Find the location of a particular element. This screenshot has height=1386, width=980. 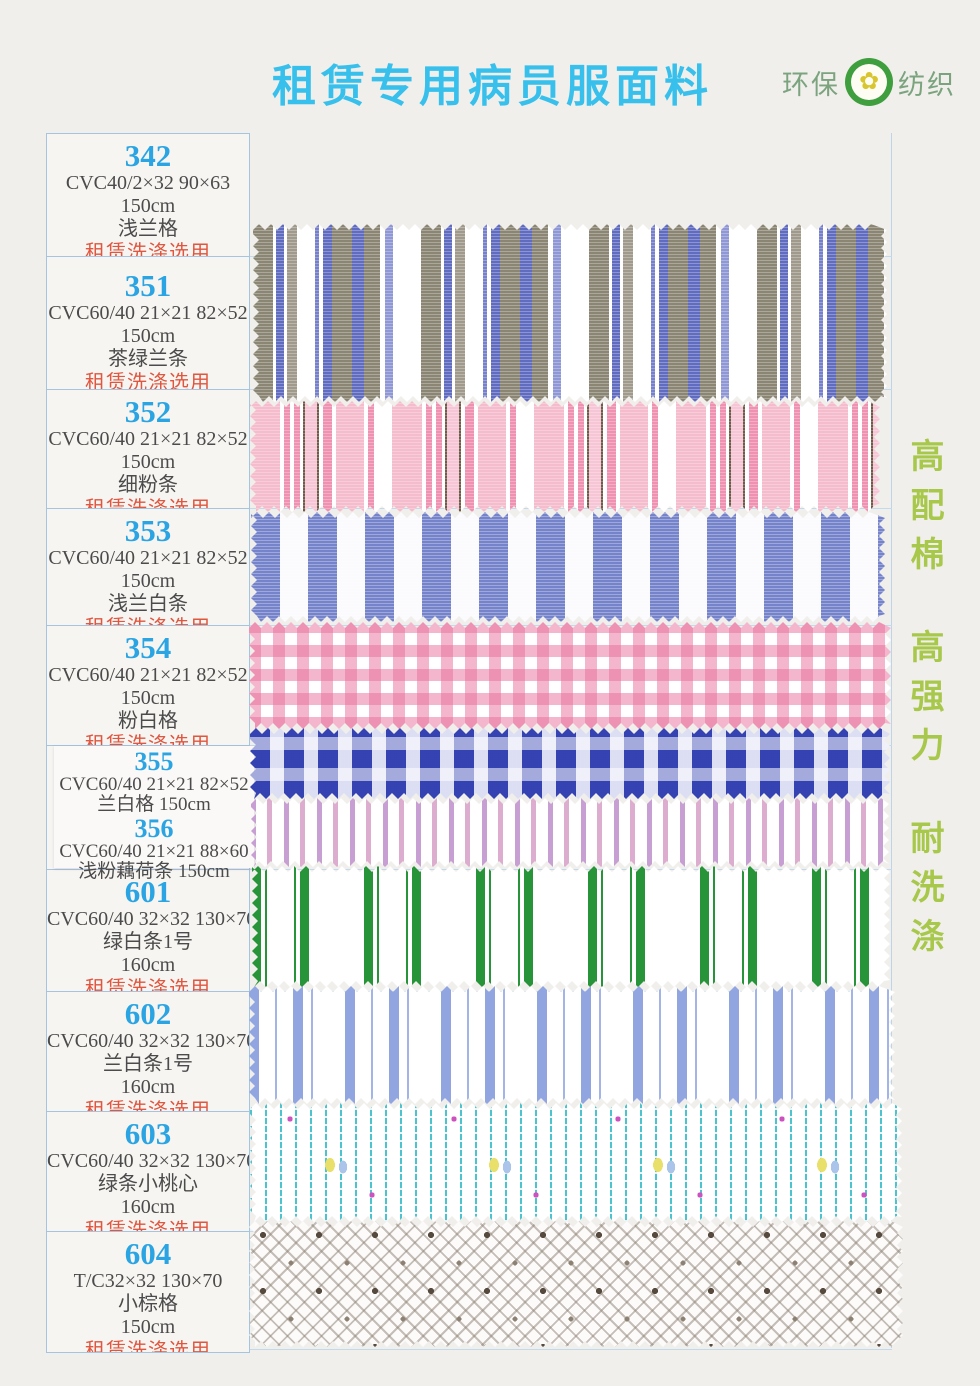

flower-icon: ✿ is located at coordinates (869, 81).